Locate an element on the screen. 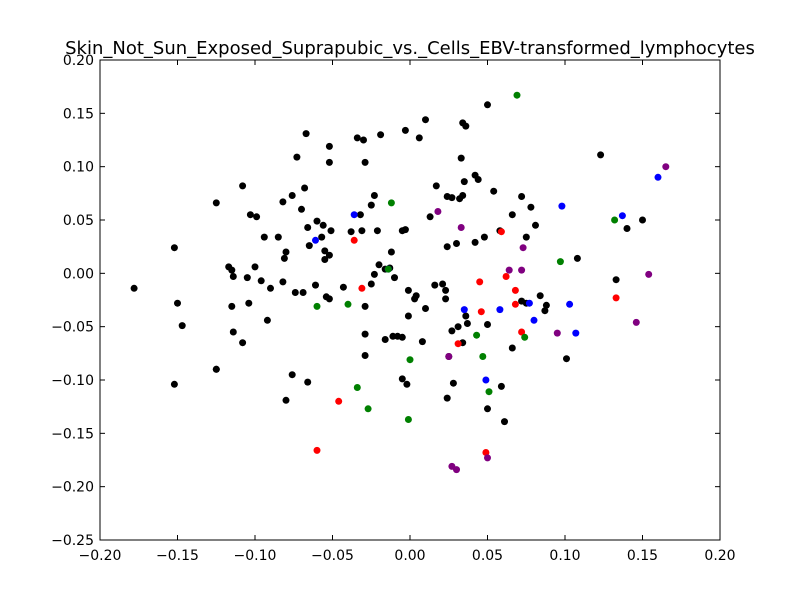 This screenshot has height=600, width=800. y-tick-label: 0.10 is located at coordinates (78, 168).